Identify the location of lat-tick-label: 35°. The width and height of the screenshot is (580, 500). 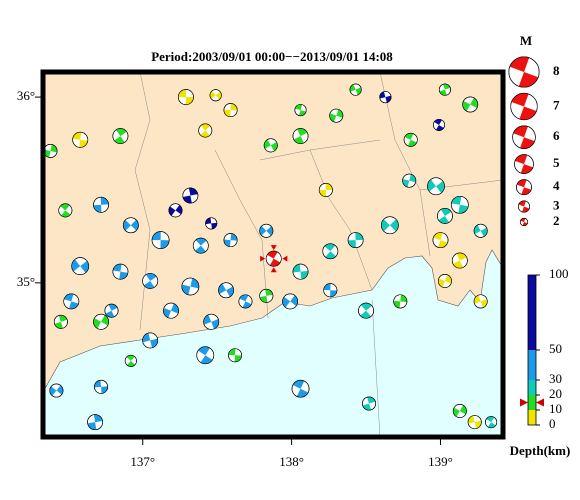
(26, 281).